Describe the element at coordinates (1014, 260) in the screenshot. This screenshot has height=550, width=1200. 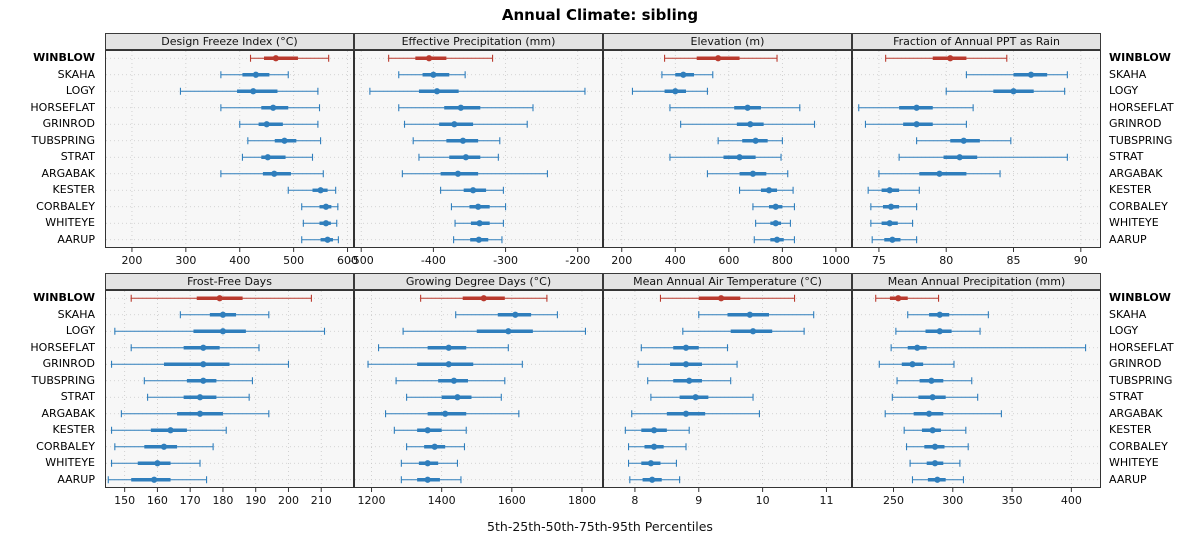
I see `x-tick-label: 85` at that location.